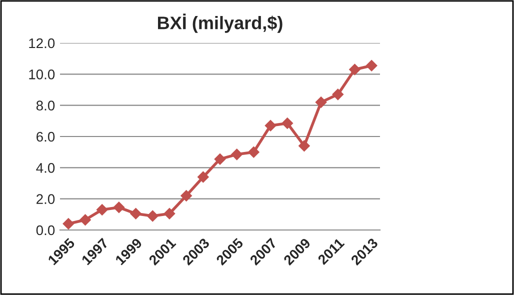  Describe the element at coordinates (220, 23) in the screenshot. I see `chart-title: BXİ (milyard,$)` at that location.